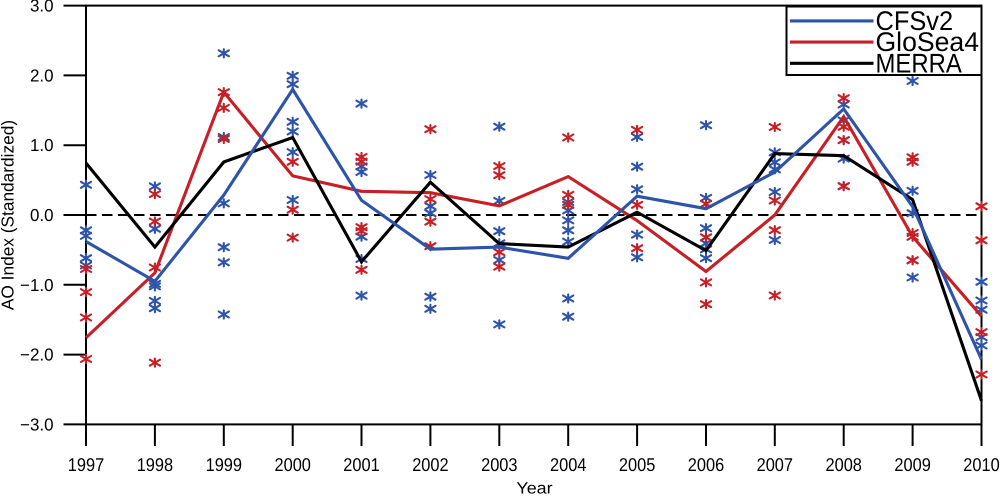 Image resolution: width=1000 pixels, height=500 pixels. What do you see at coordinates (775, 464) in the screenshot?
I see `svg-text: 2007` at bounding box center [775, 464].